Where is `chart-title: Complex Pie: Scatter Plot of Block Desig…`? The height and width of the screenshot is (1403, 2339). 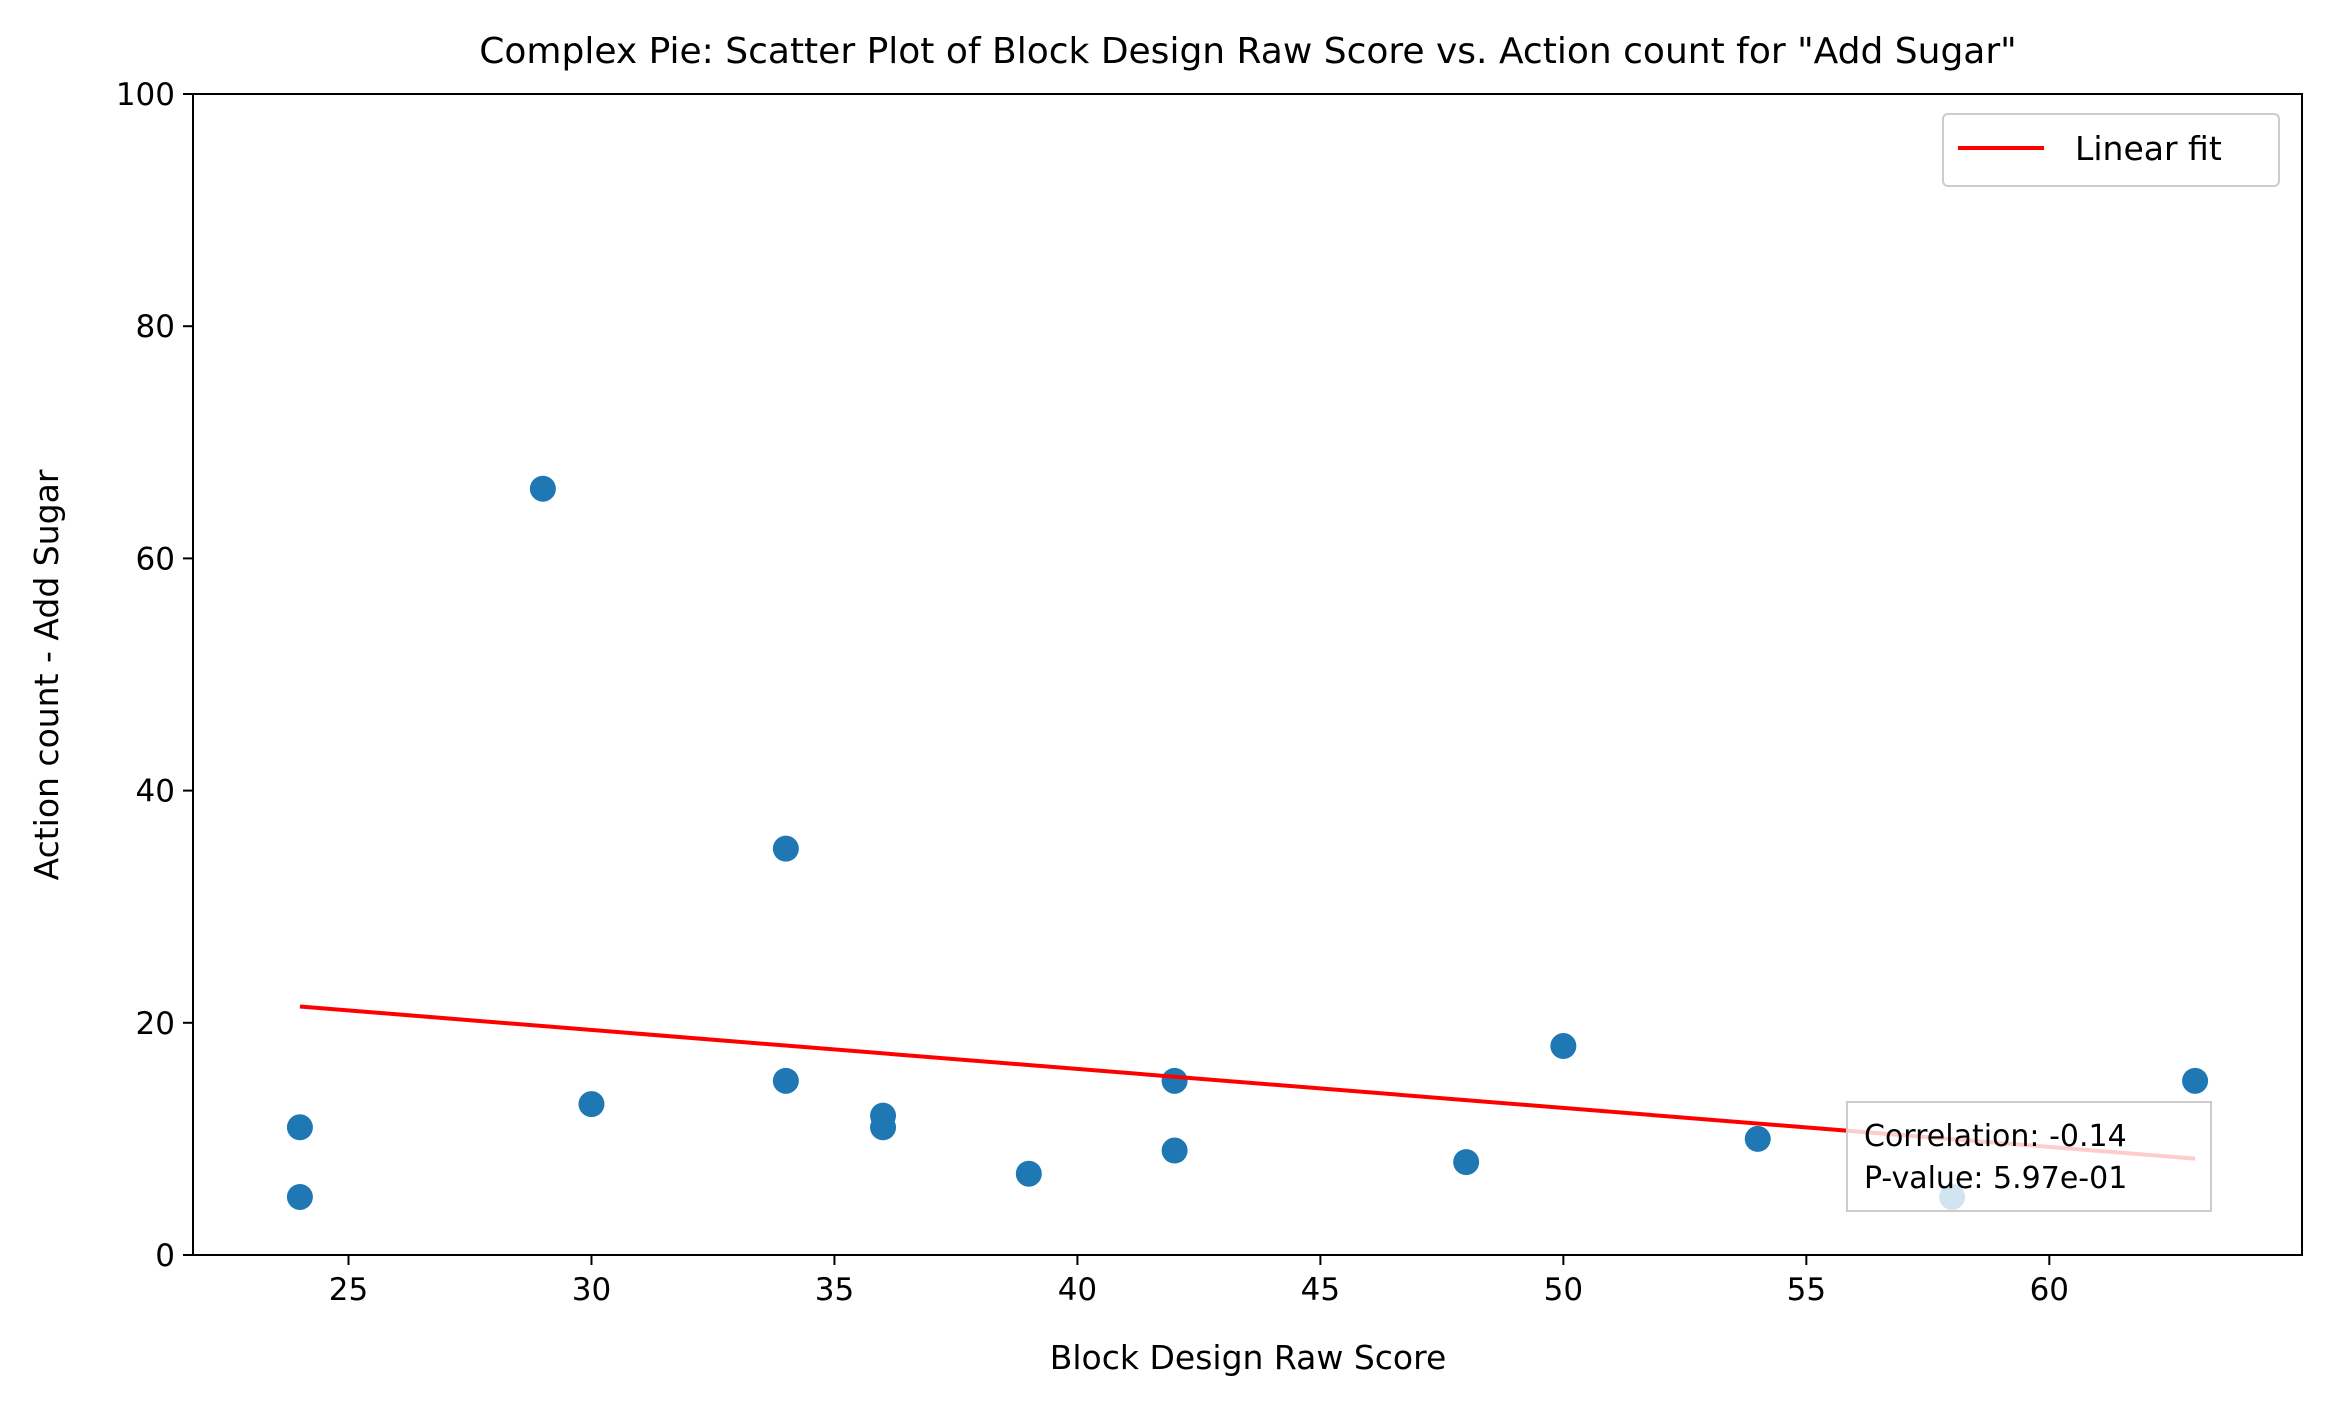 chart-title: Complex Pie: Scatter Plot of Block Desig… is located at coordinates (1247, 51).